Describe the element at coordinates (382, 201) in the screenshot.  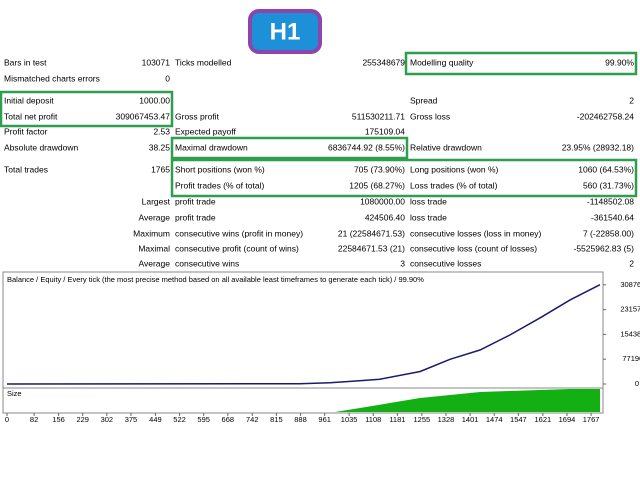
I see `stat-value: 1080000.00` at that location.